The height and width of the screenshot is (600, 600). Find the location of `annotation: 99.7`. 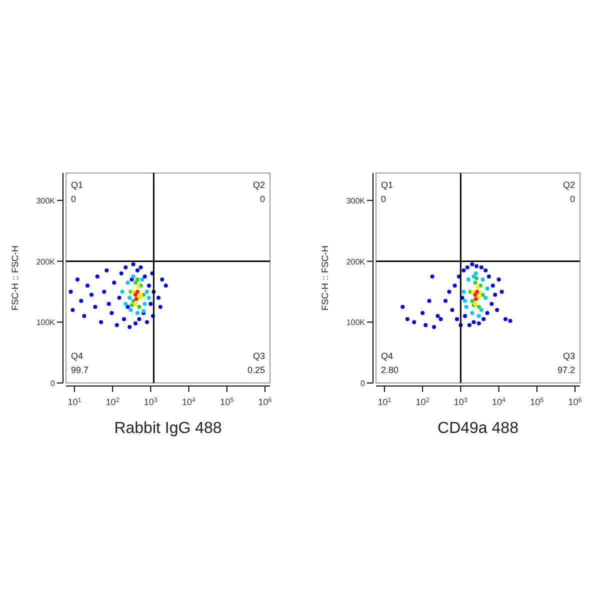

annotation: 99.7 is located at coordinates (80, 370).